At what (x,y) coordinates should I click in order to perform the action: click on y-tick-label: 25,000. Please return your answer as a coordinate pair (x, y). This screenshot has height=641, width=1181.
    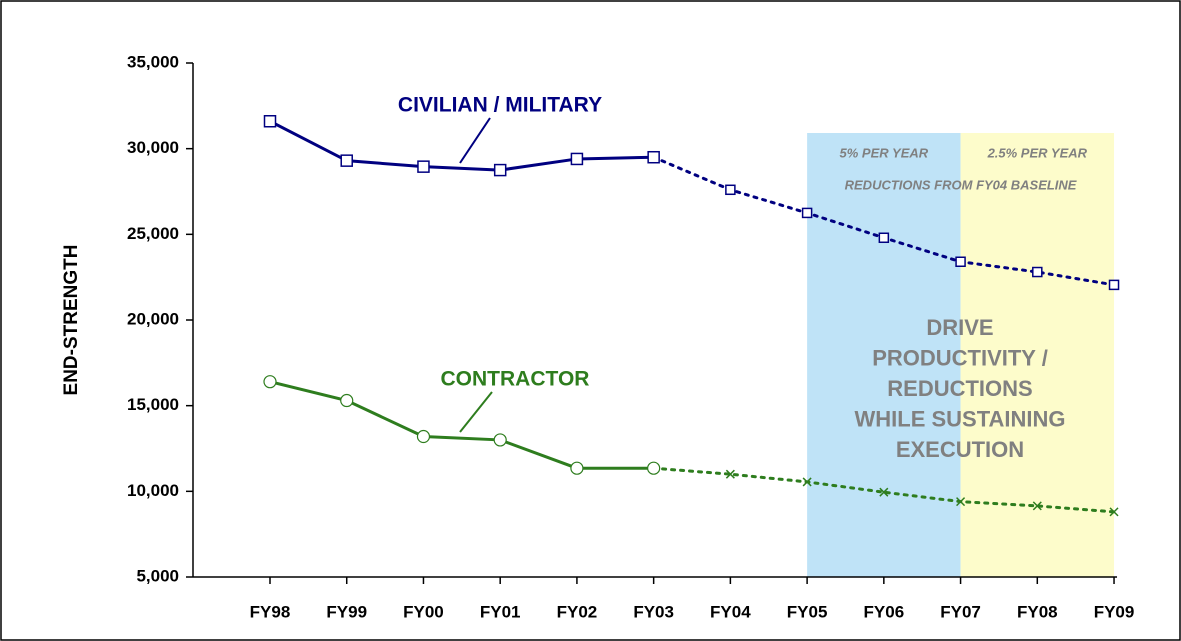
    Looking at the image, I should click on (153, 233).